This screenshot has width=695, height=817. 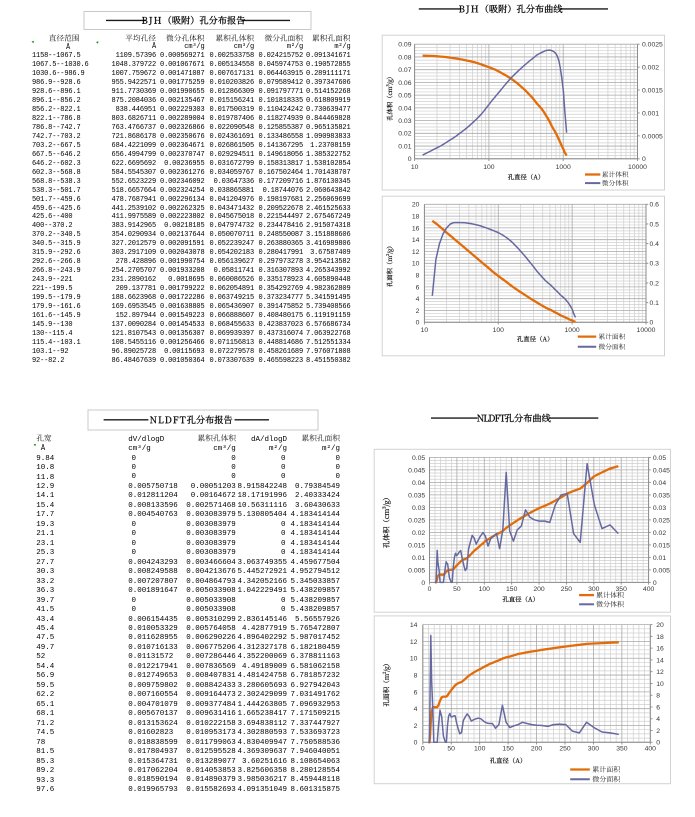 What do you see at coordinates (655, 283) in the screenshot?
I see `svg-text: 0.2` at bounding box center [655, 283].